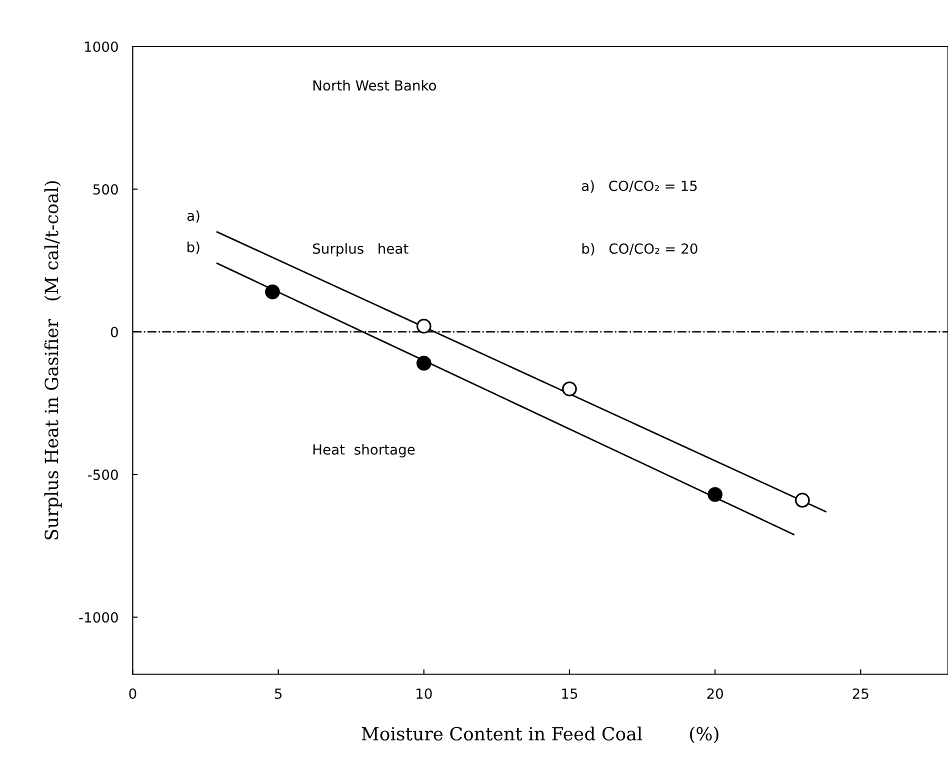  Describe the element at coordinates (105, 189) in the screenshot. I see `y-tick-label: 500` at that location.